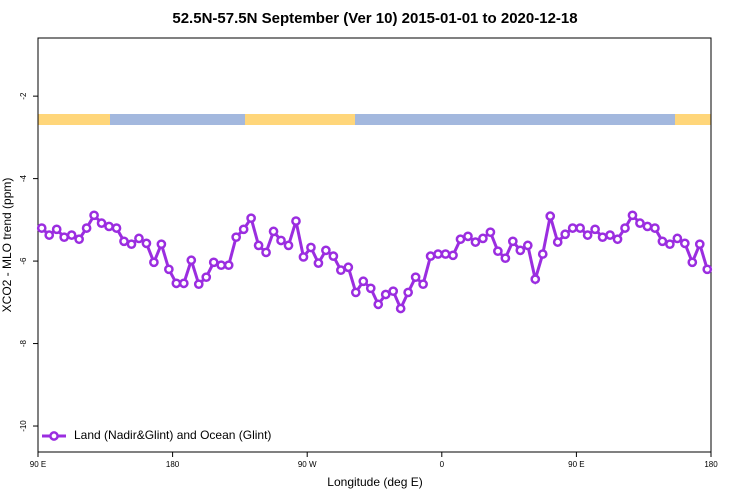  I want to click on y-tick-label: -10, so click(23, 426).